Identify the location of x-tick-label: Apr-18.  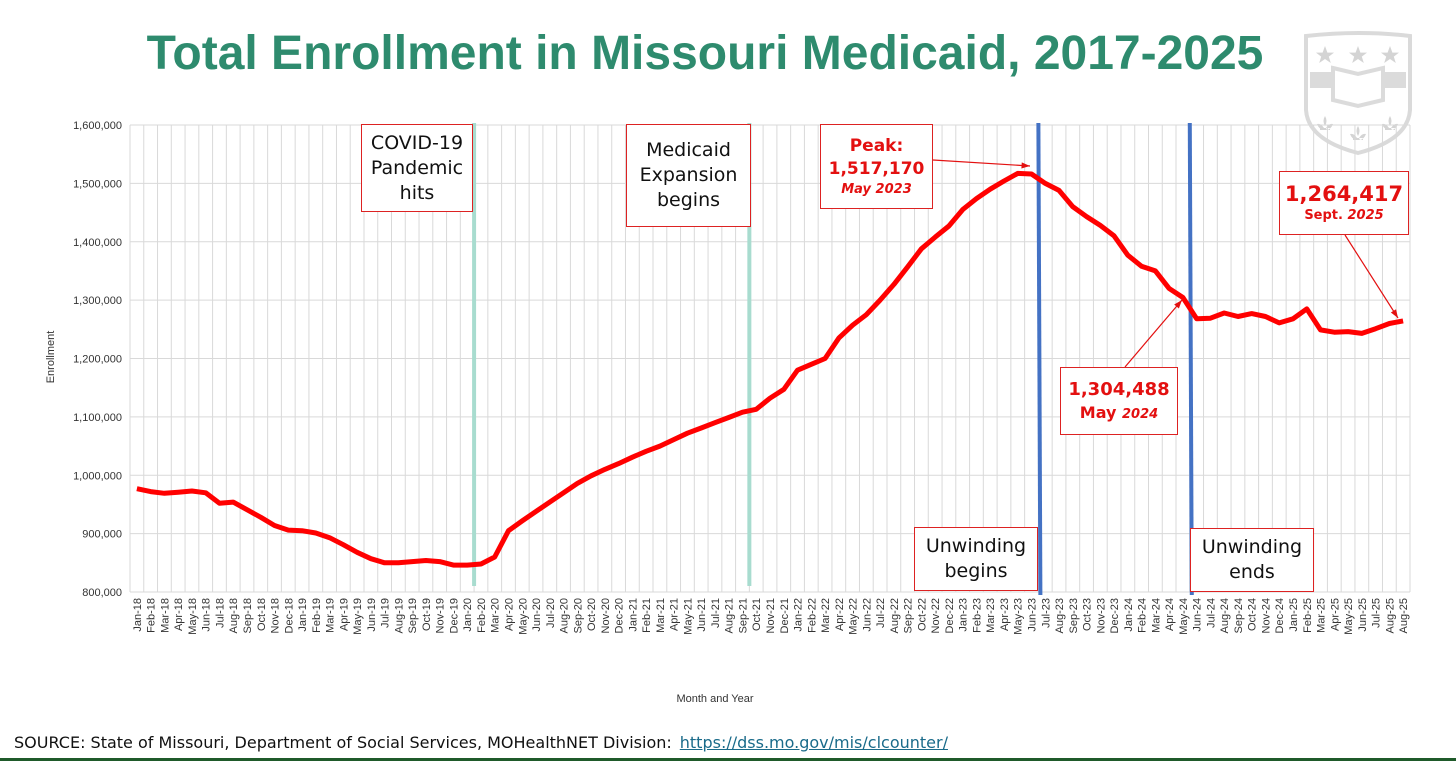
(179, 614).